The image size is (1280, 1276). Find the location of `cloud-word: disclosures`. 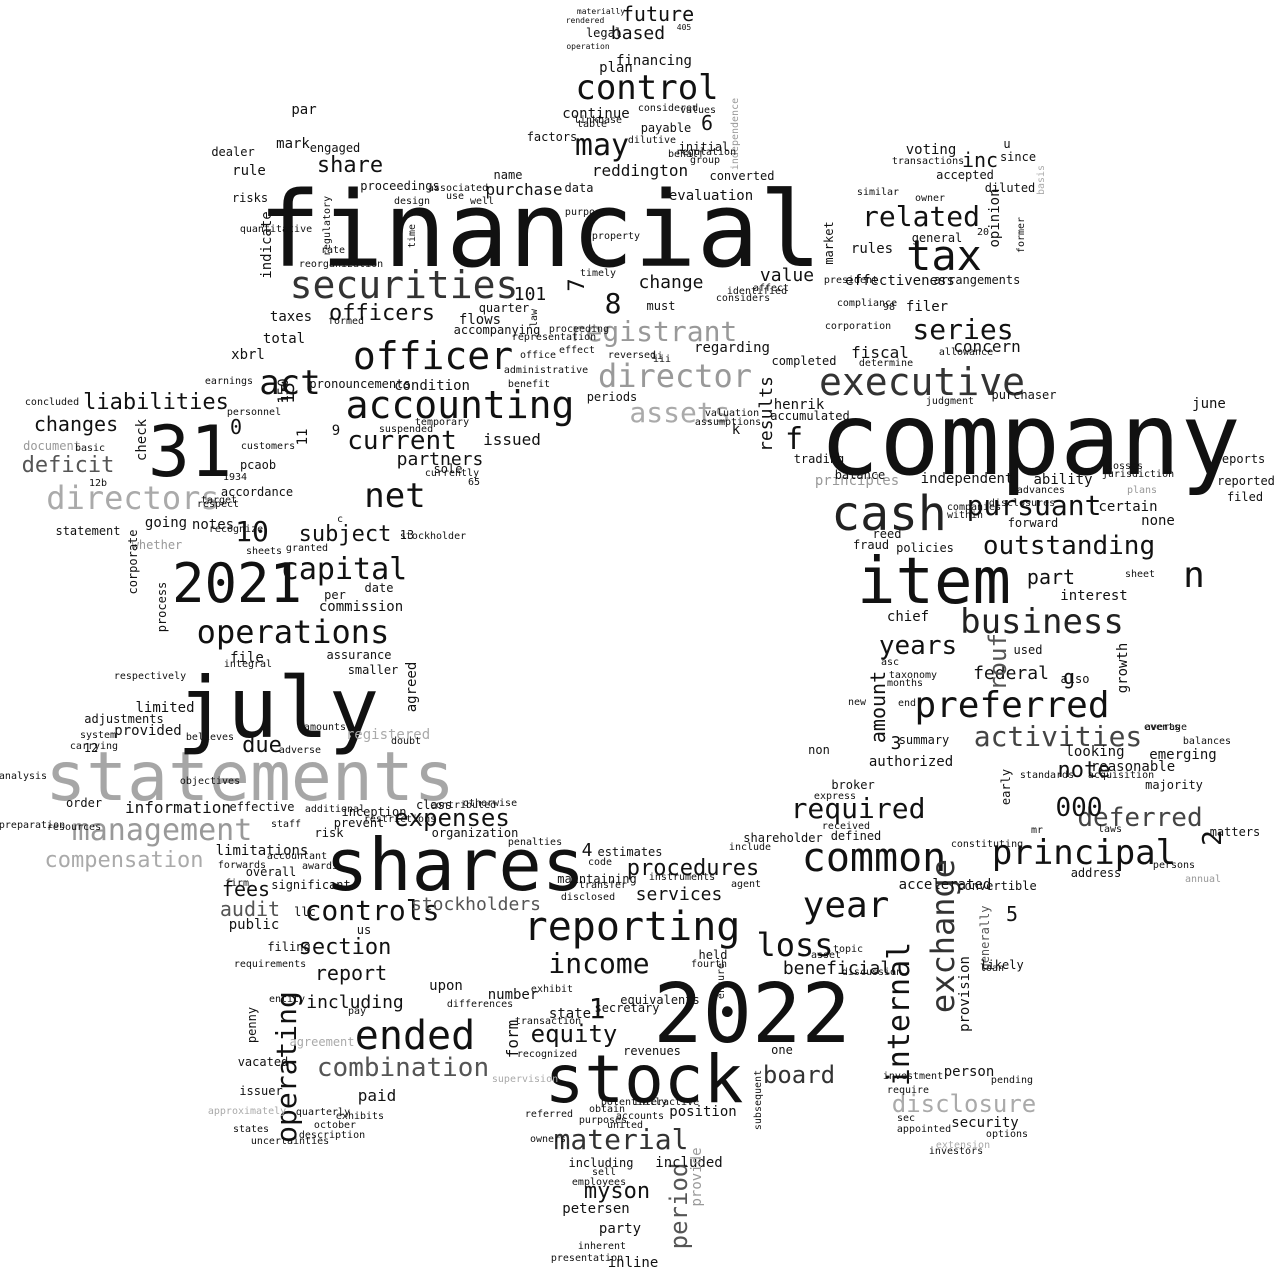

cloud-word: disclosures is located at coordinates (1022, 503).